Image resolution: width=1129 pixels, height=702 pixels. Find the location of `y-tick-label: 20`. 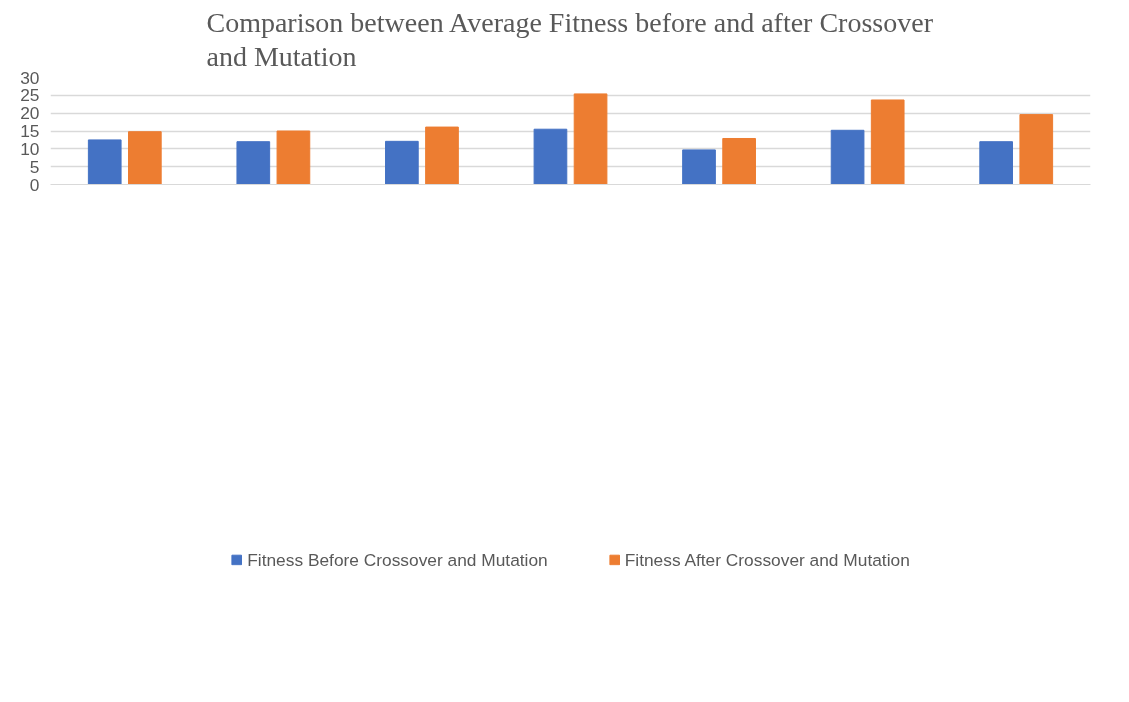

y-tick-label: 20 is located at coordinates (30, 113).